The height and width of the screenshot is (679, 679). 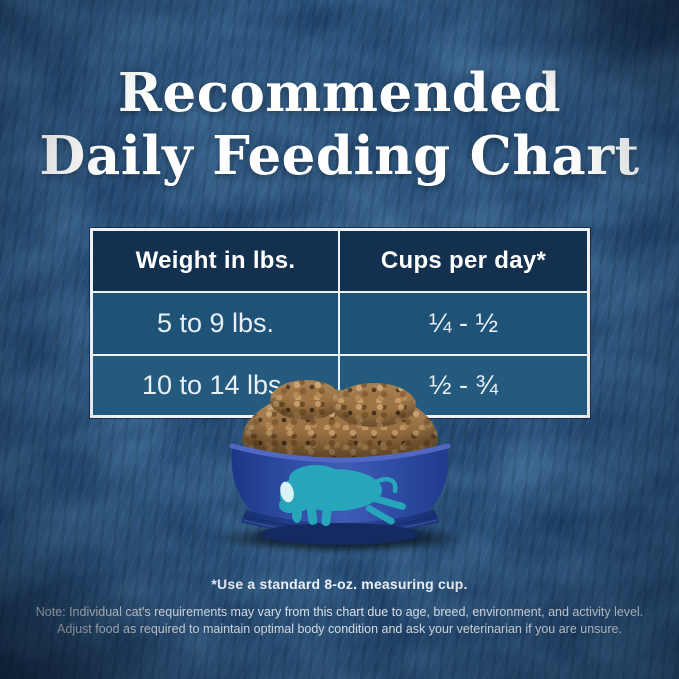 What do you see at coordinates (339, 584) in the screenshot?
I see `measuring-cup-footnote: *Use a standard 8-oz. measuring cup.` at bounding box center [339, 584].